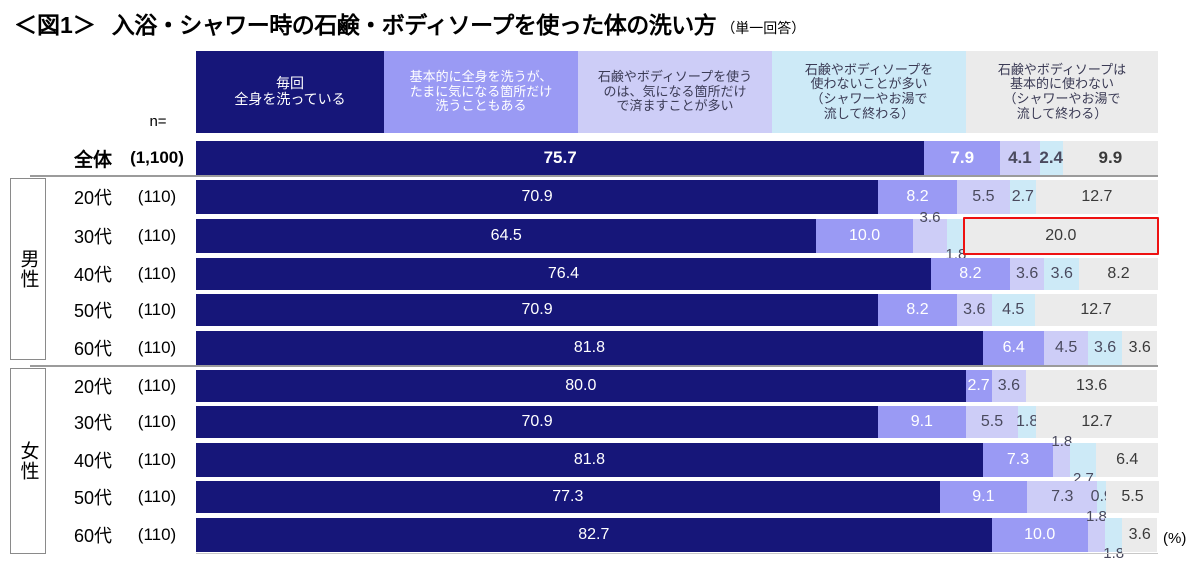 The image size is (1200, 569). I want to click on legend-header-label-1: 基本的に全身を洗うが、 たまに気になる箇所だけ 洗うこともある, so click(481, 91).